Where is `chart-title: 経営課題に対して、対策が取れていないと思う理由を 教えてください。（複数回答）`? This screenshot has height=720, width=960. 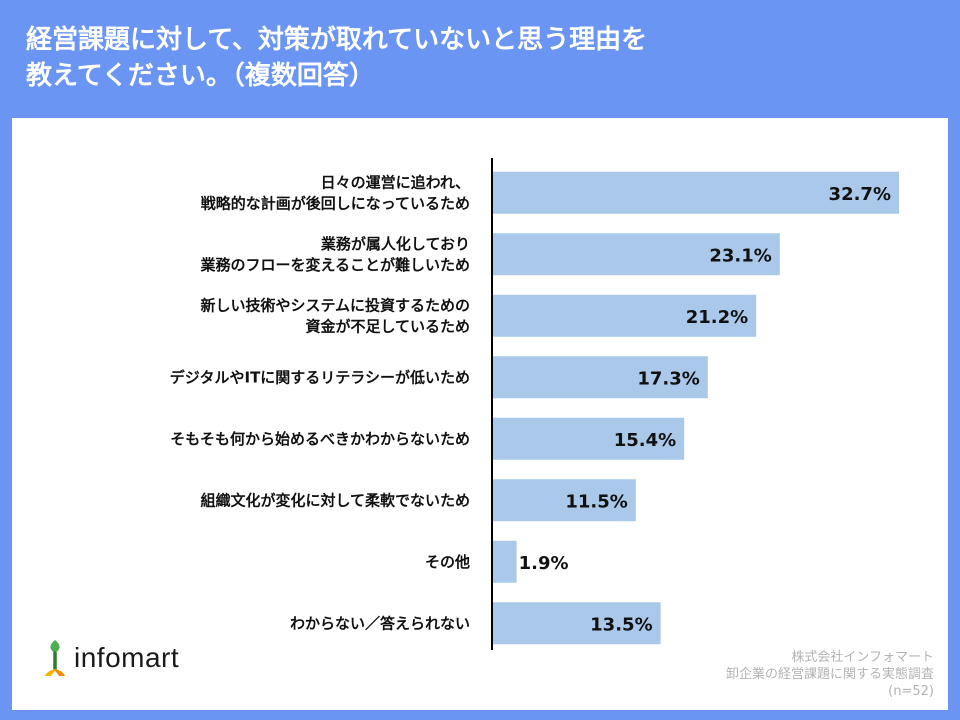
chart-title: 経営課題に対して、対策が取れていないと思う理由を 教えてください。（複数回答） is located at coordinates (337, 58).